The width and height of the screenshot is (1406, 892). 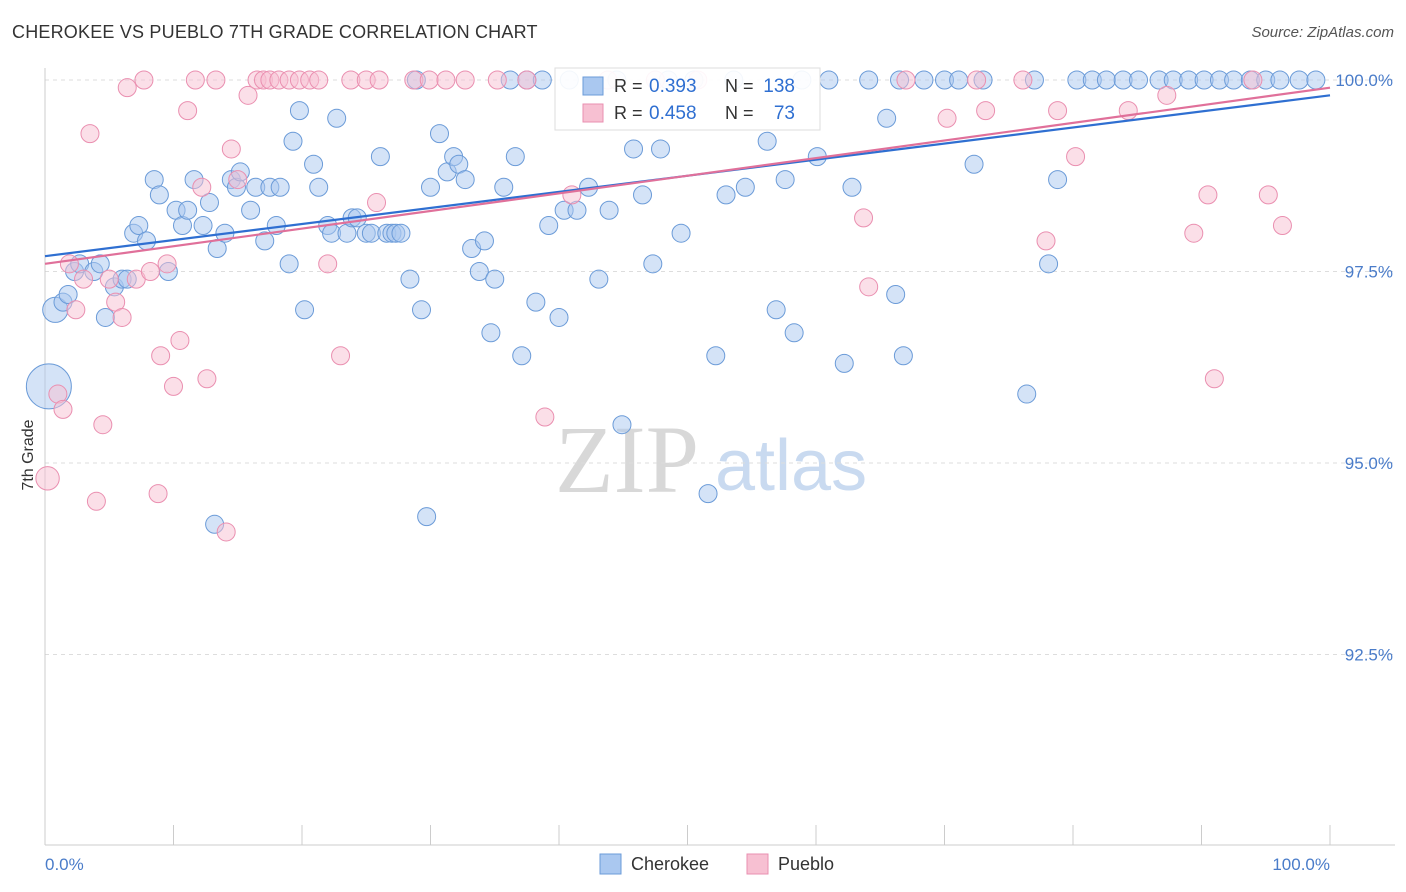 I want to click on legend-label-pueblo: Pueblo, so click(x=806, y=864).